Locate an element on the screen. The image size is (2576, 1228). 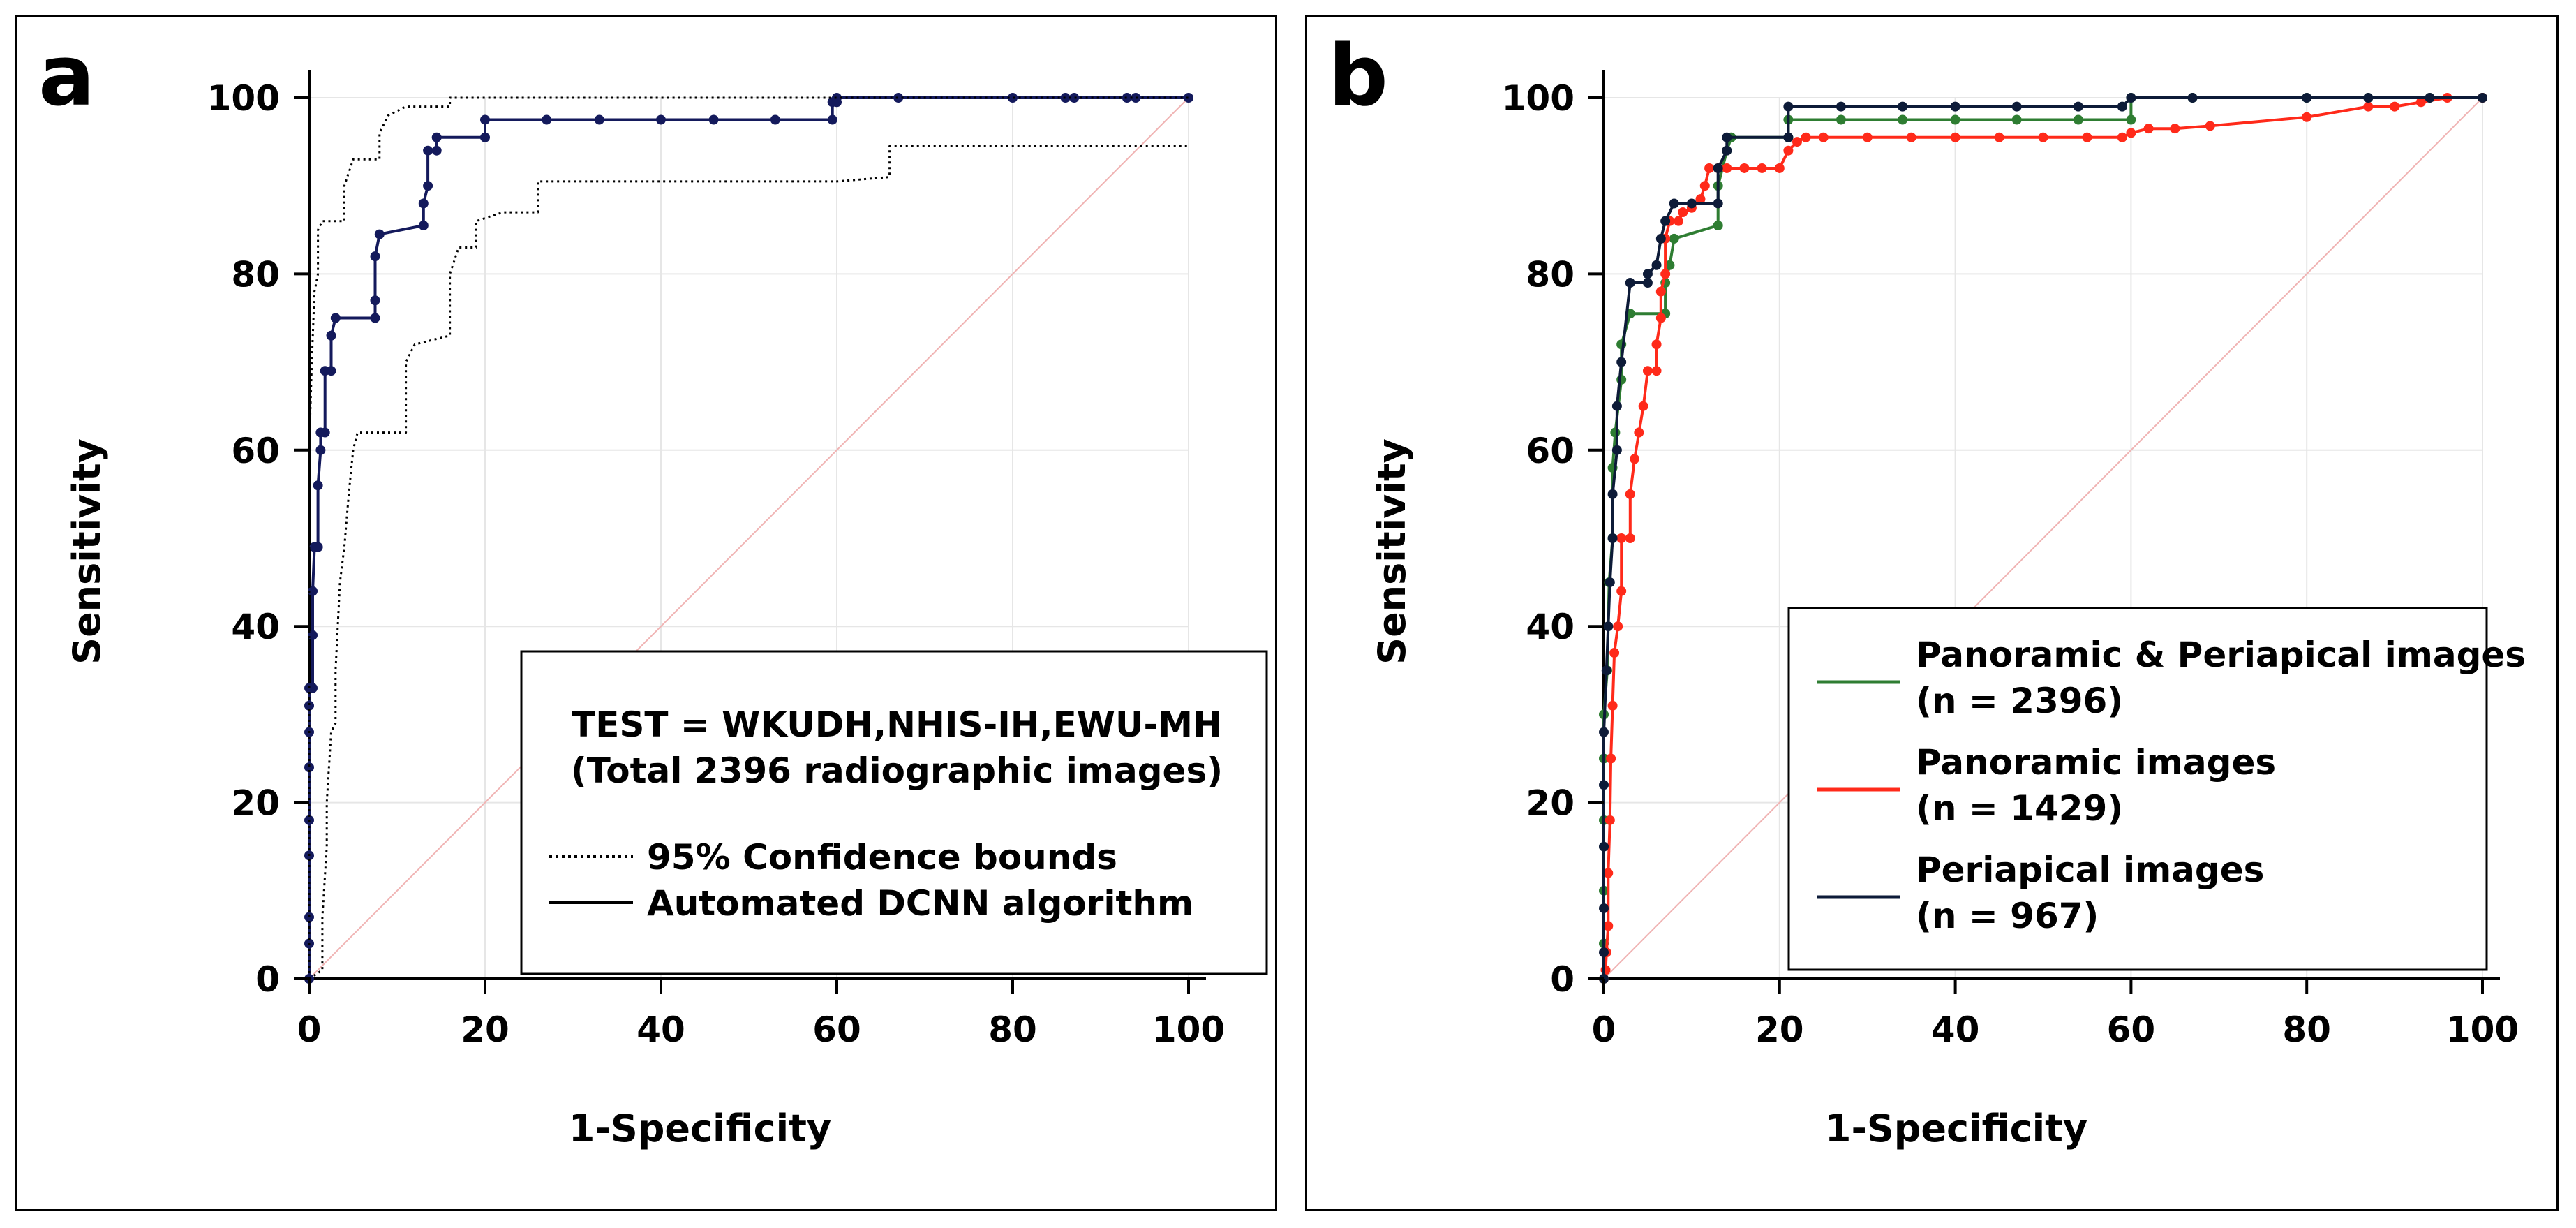
x-tick-label: 40 is located at coordinates (1955, 1029).